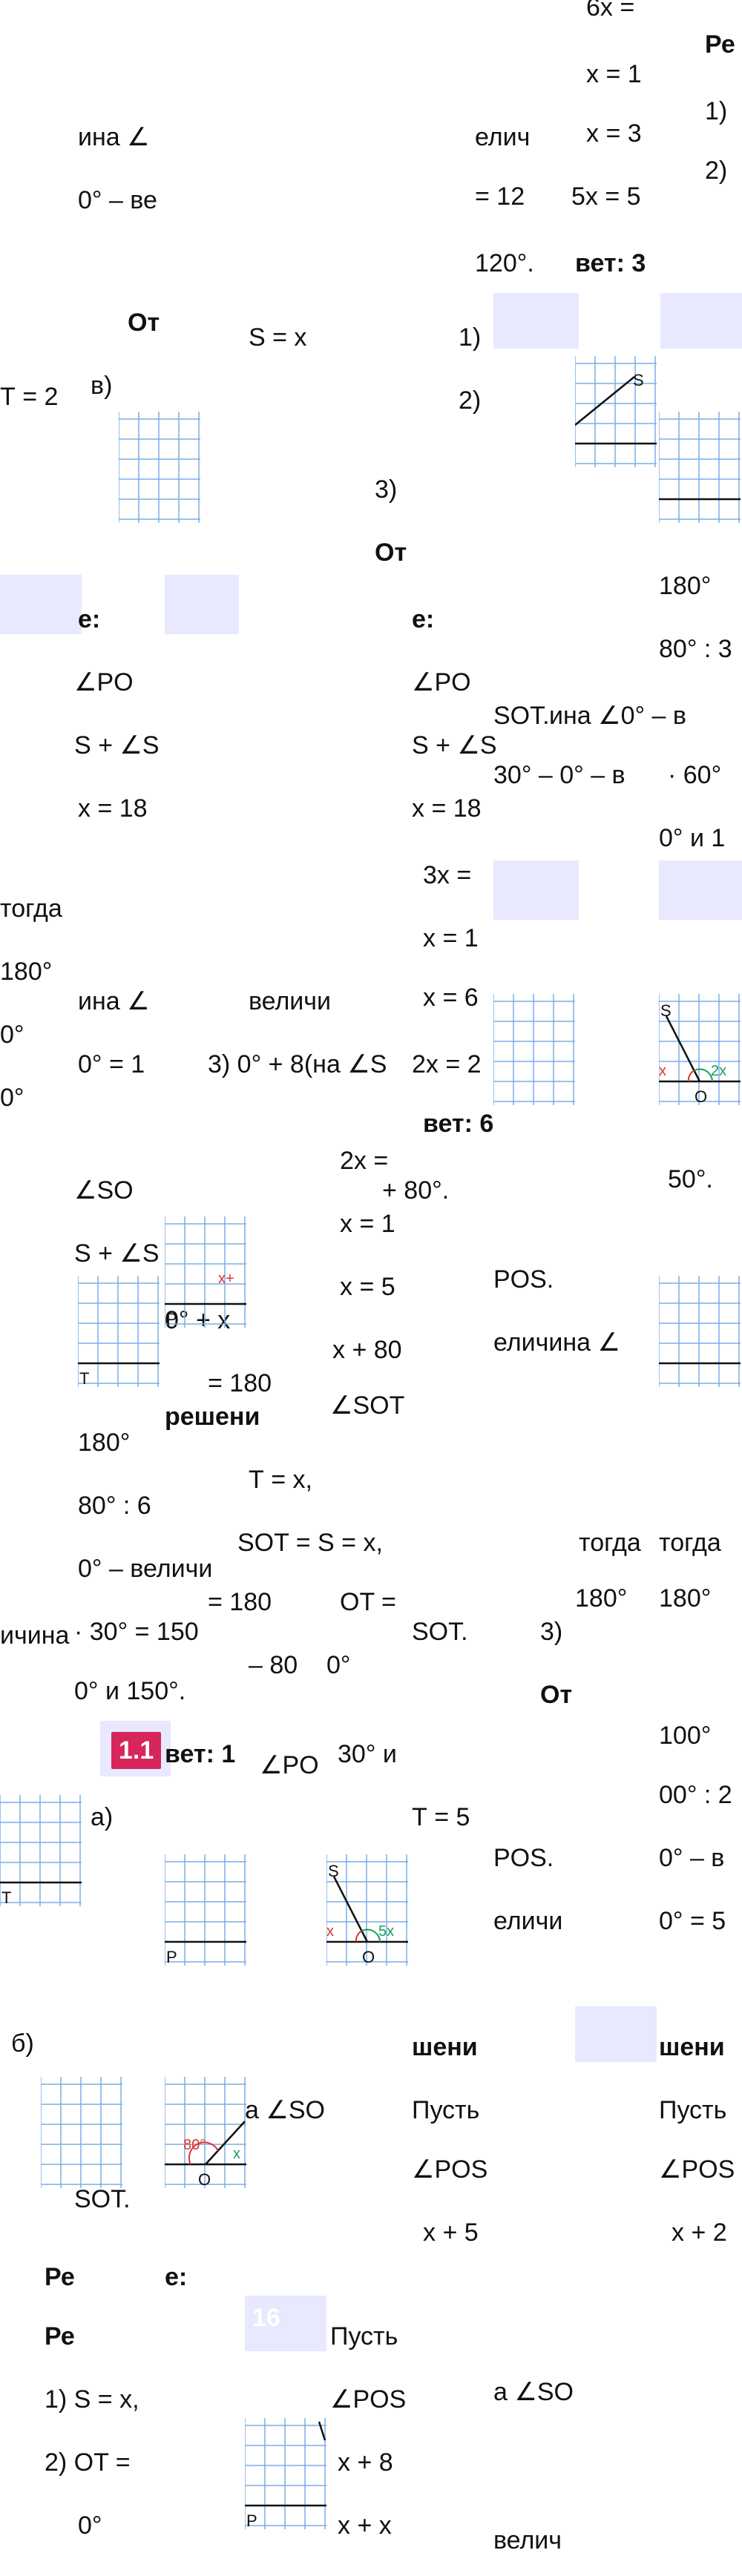  Describe the element at coordinates (695, 775) in the screenshot. I see `text-fragment: · 60°` at that location.